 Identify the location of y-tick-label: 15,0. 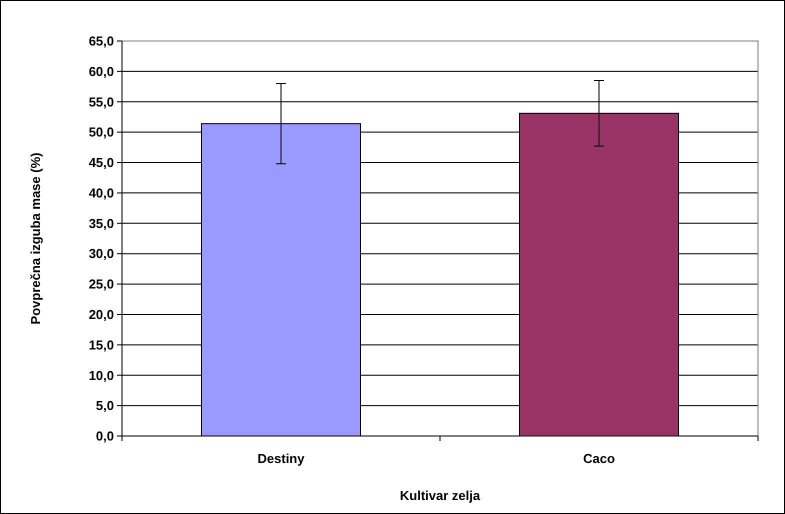
(101, 344).